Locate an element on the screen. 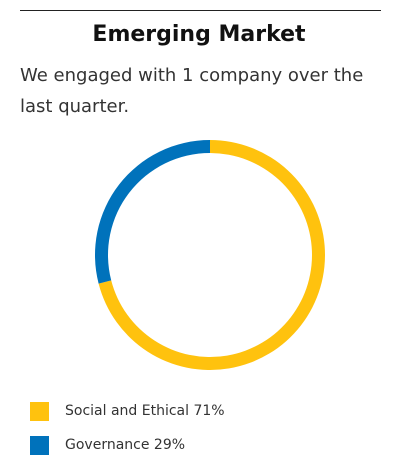 Image resolution: width=398 pixels, height=474 pixels. legend-item-governance: Governance 29% is located at coordinates (200, 445).